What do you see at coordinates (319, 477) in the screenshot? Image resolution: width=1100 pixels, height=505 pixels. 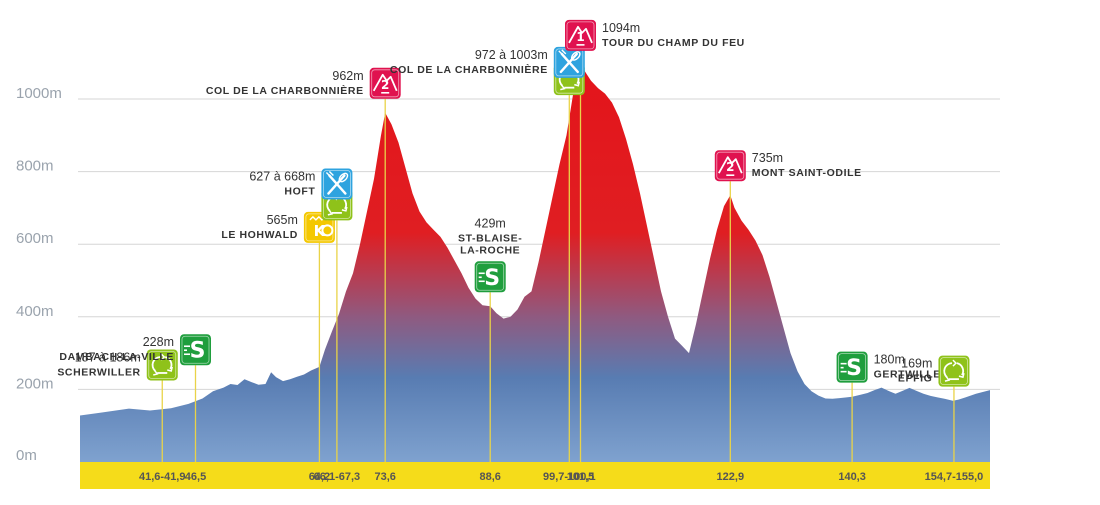 I see `km-label: 64,2` at bounding box center [319, 477].